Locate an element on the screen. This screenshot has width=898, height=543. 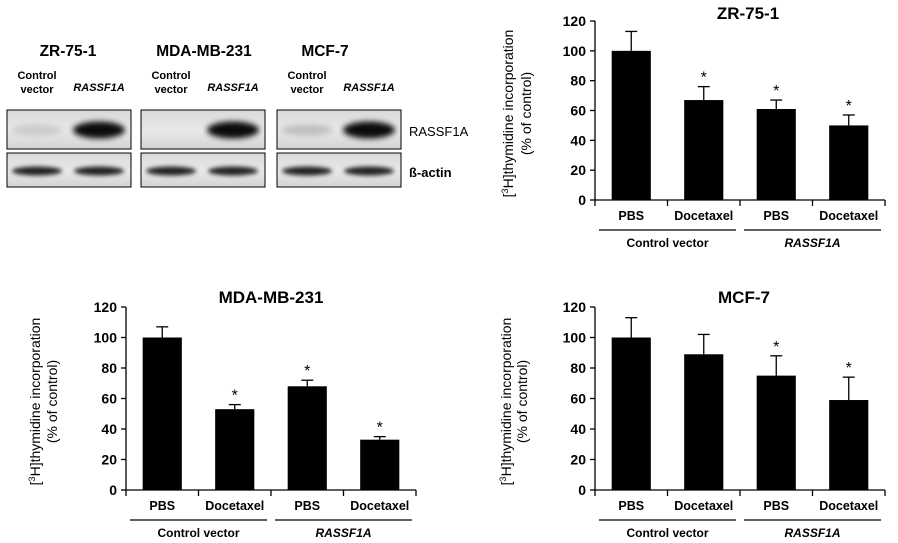
blot-cell-line-title: ZR-75-1 is located at coordinates (68, 51).